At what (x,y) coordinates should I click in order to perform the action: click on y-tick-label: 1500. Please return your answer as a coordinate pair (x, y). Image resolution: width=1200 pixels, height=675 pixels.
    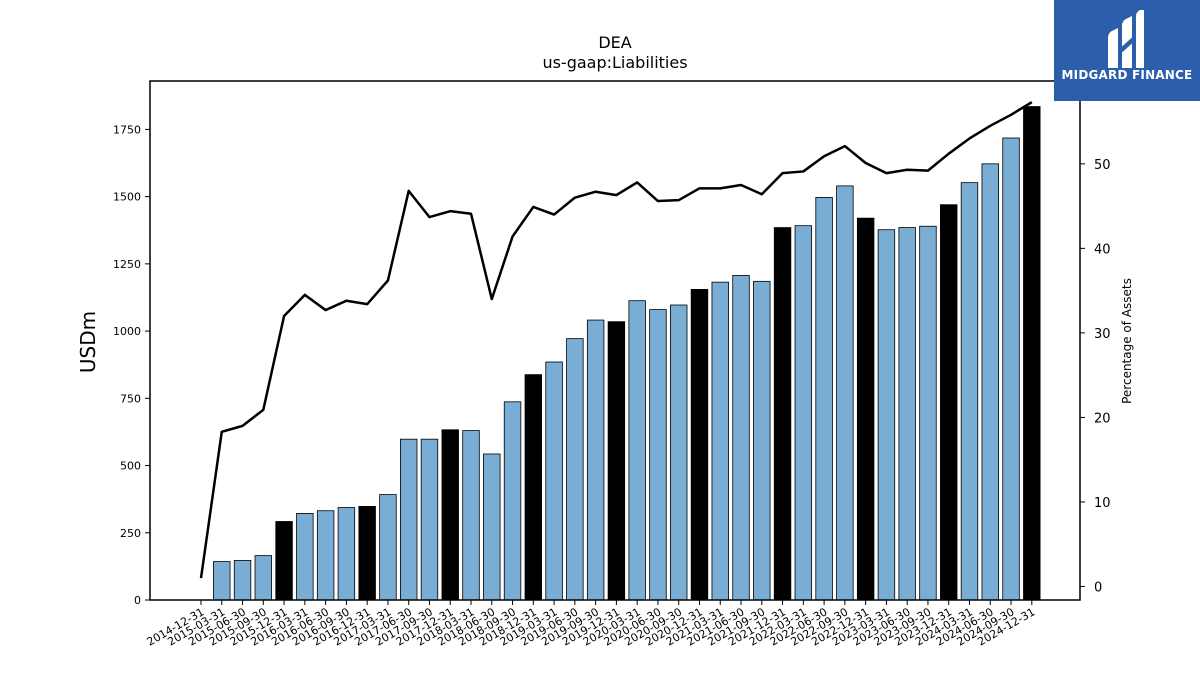
    Looking at the image, I should click on (127, 197).